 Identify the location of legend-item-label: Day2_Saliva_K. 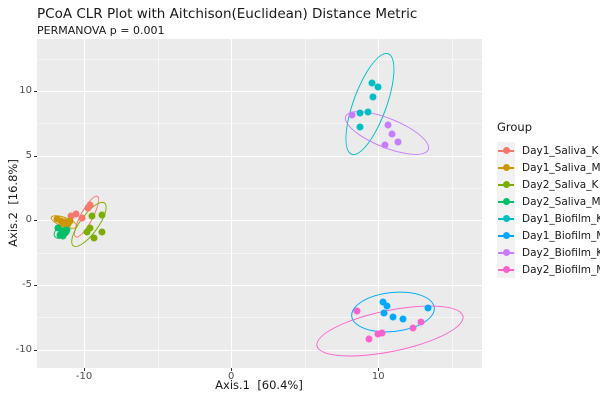
(560, 184).